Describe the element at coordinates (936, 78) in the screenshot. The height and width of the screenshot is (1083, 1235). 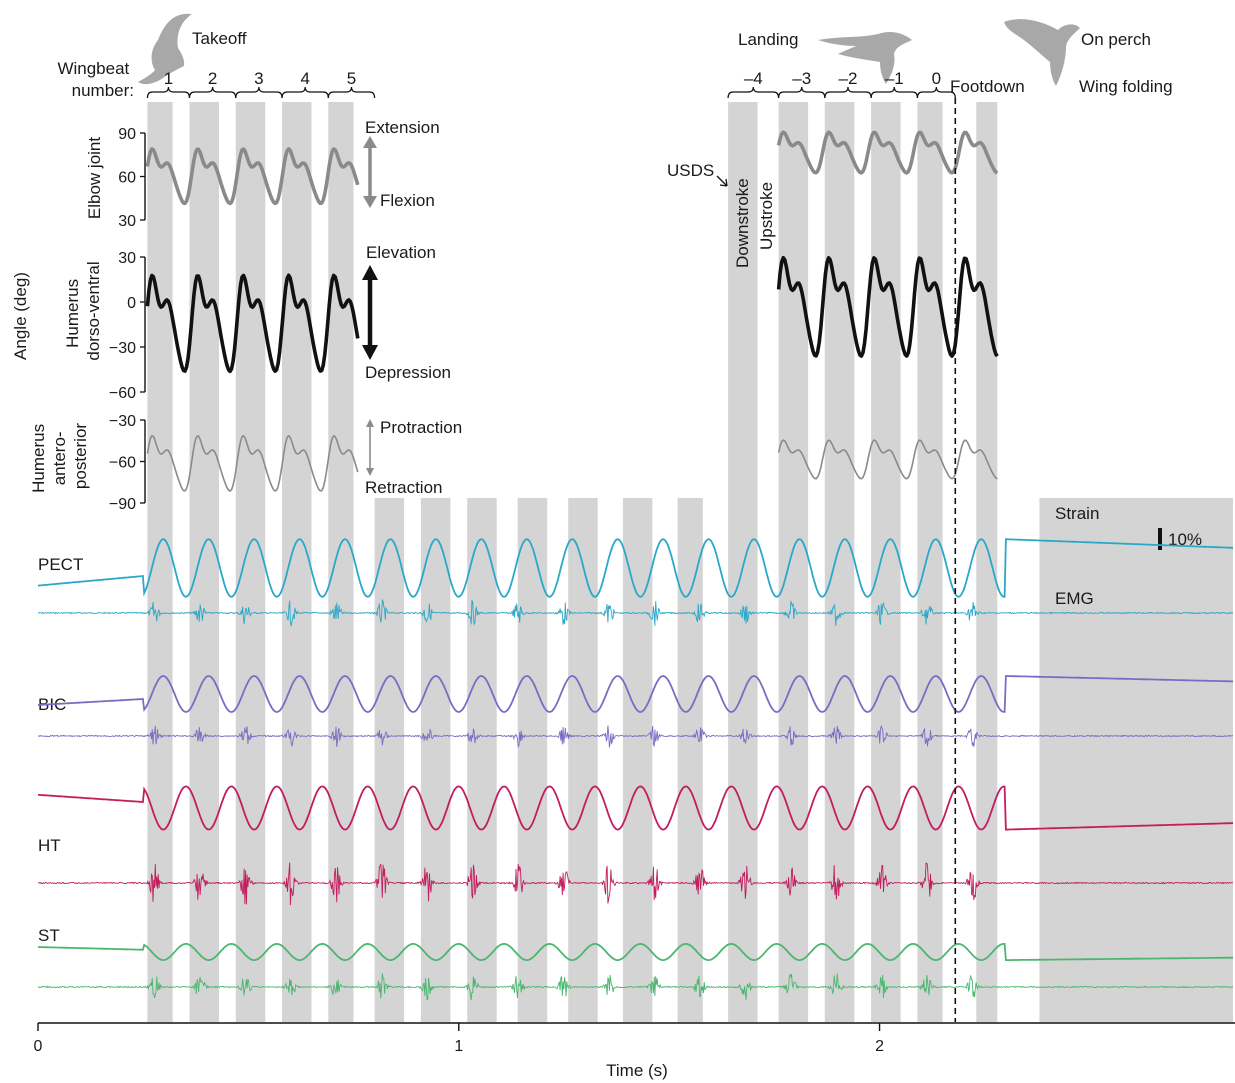
I see `wingbeat-number: 0` at that location.